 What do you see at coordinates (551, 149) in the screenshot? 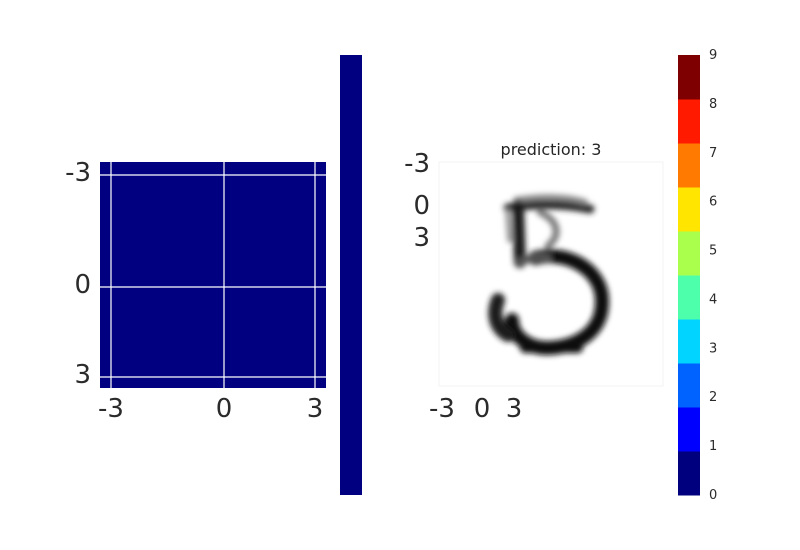
I see `prediction-title: prediction: 3` at bounding box center [551, 149].